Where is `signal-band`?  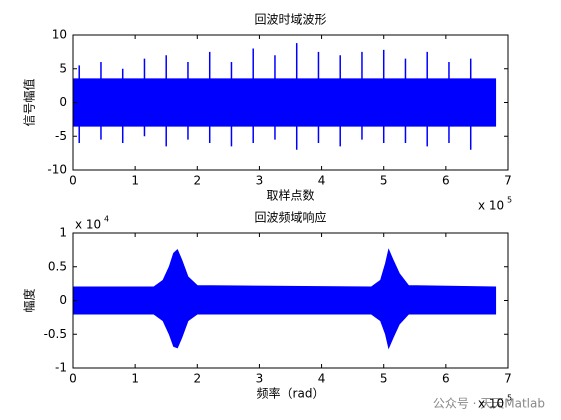 signal-band is located at coordinates (284, 102).